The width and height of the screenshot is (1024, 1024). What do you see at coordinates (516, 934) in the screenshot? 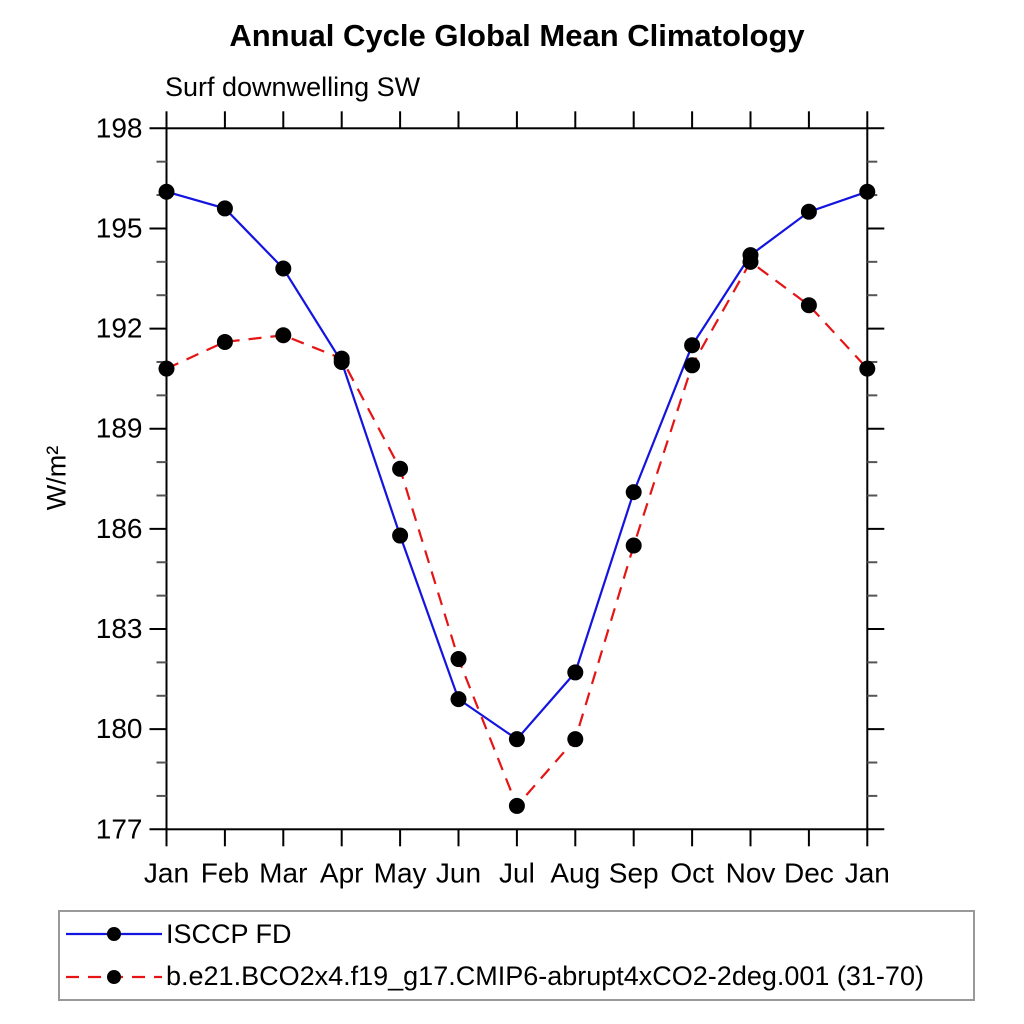
I see `legend-row-isccp: ISCCP FD` at bounding box center [516, 934].